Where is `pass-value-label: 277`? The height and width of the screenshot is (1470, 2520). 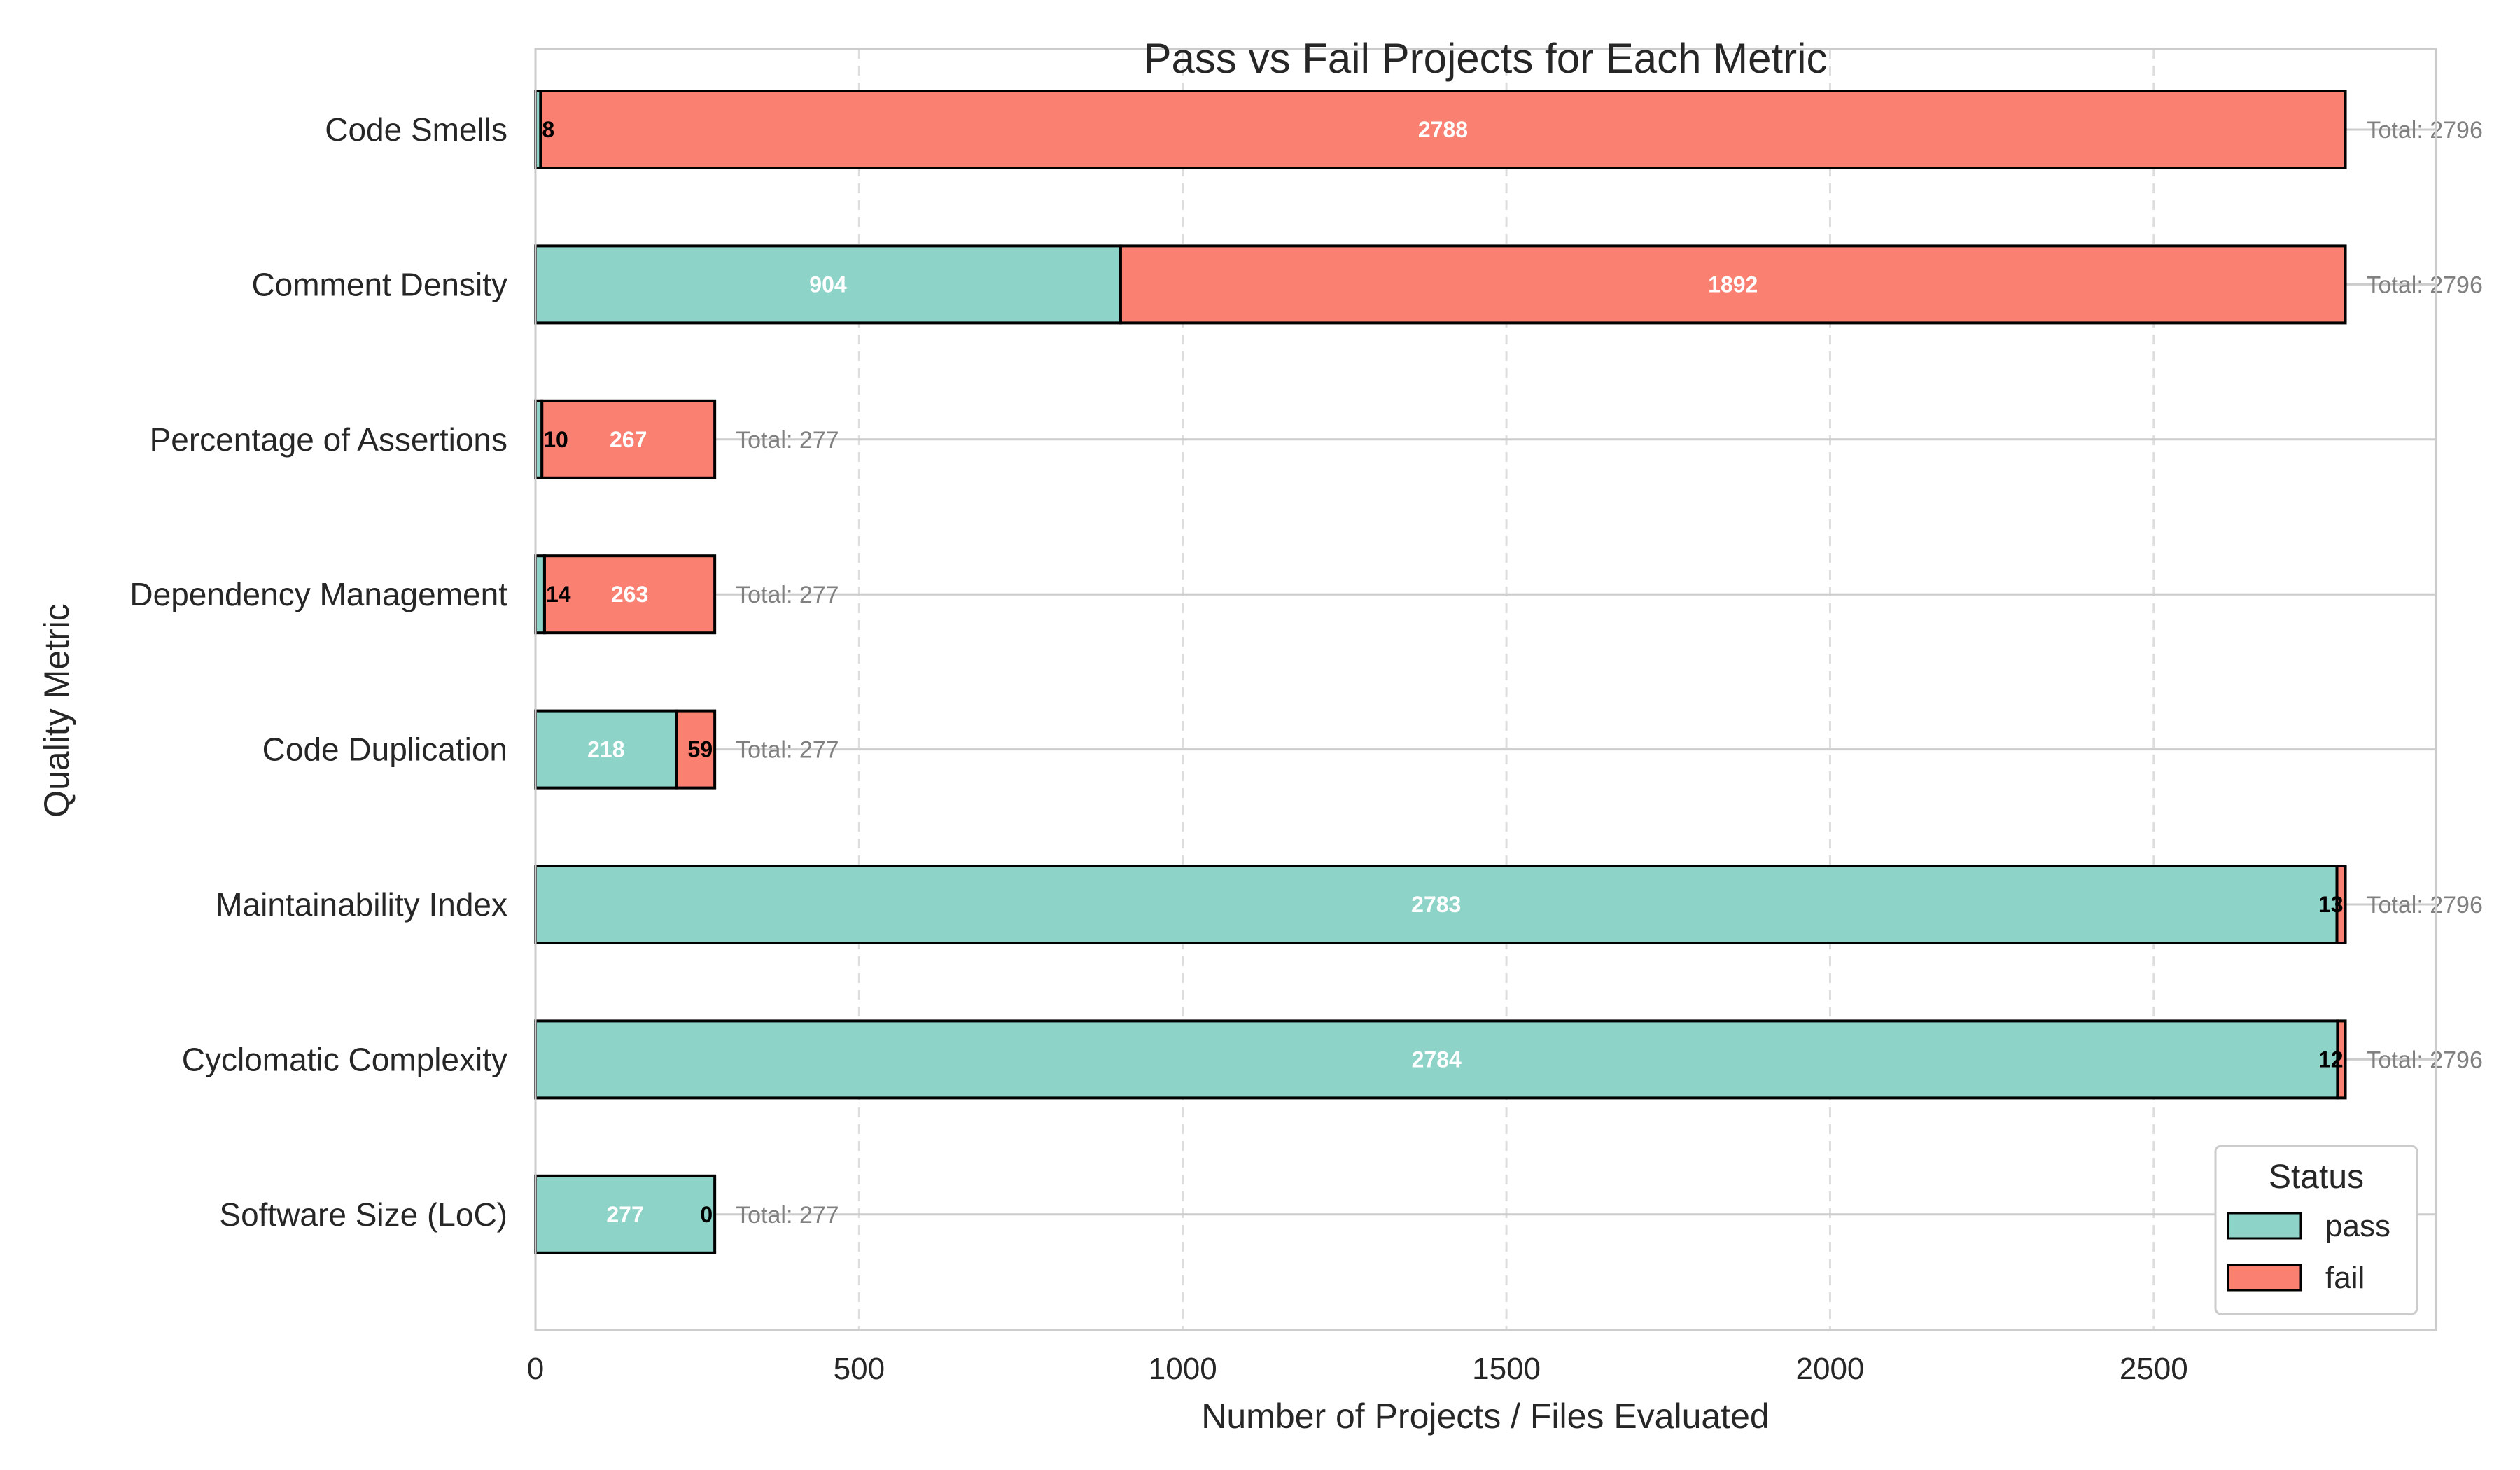 pass-value-label: 277 is located at coordinates (624, 1214).